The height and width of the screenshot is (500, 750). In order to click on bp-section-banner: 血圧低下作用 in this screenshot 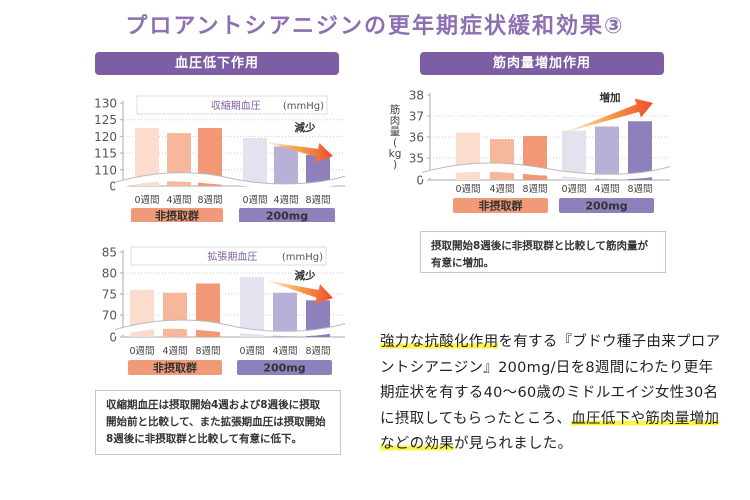, I will do `click(217, 63)`.